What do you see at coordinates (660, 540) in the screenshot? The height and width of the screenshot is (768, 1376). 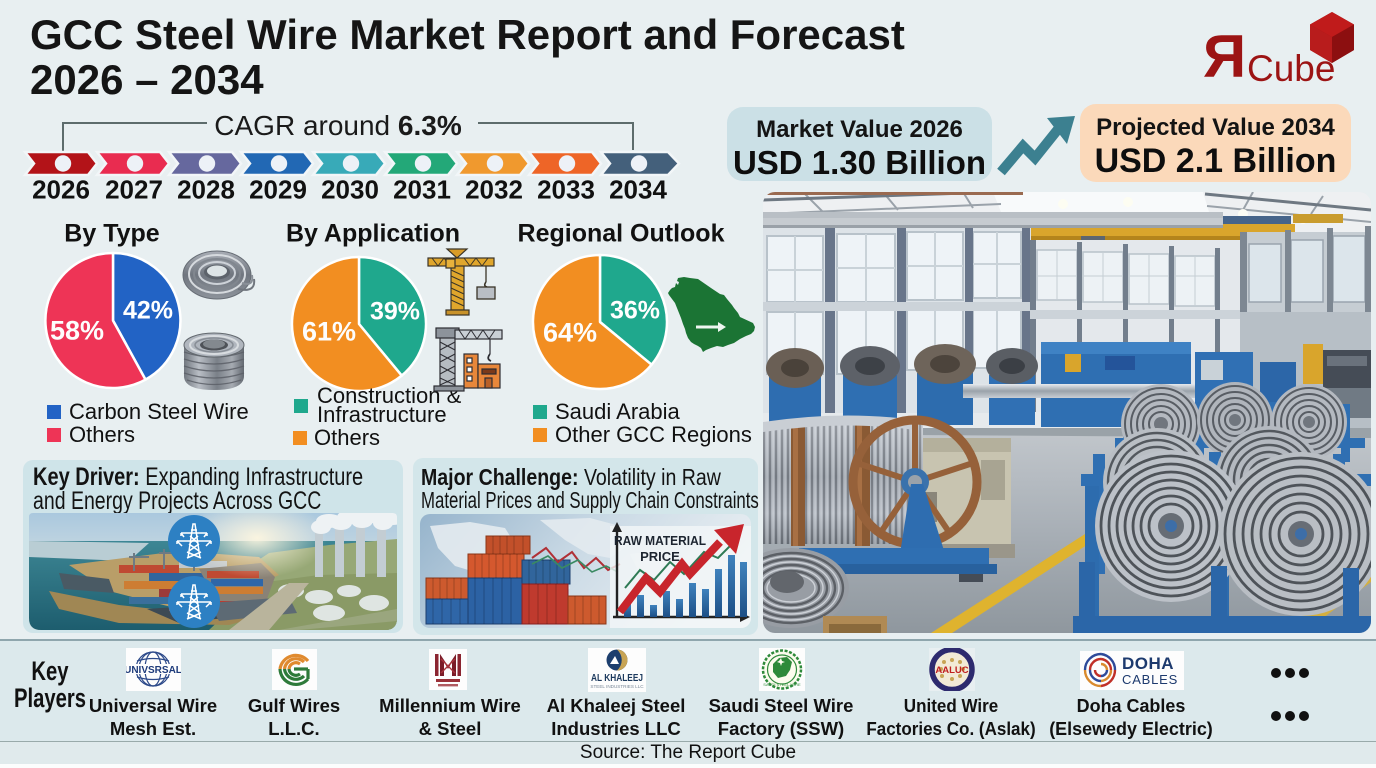 I see `svg-text: RAW MATERIAL` at bounding box center [660, 540].